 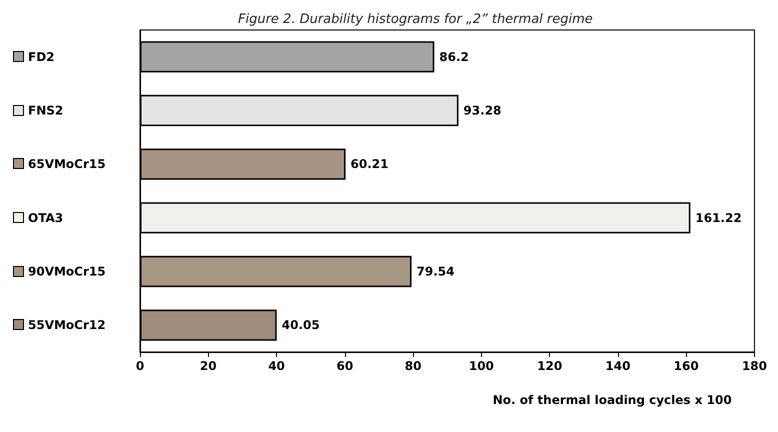 What do you see at coordinates (612, 400) in the screenshot?
I see `x-axis-title: No. of thermal loading cycles x 100` at bounding box center [612, 400].